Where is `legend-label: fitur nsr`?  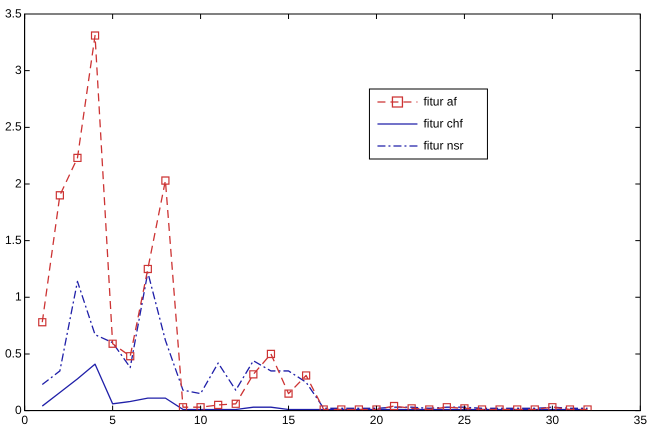
legend-label: fitur nsr is located at coordinates (443, 145).